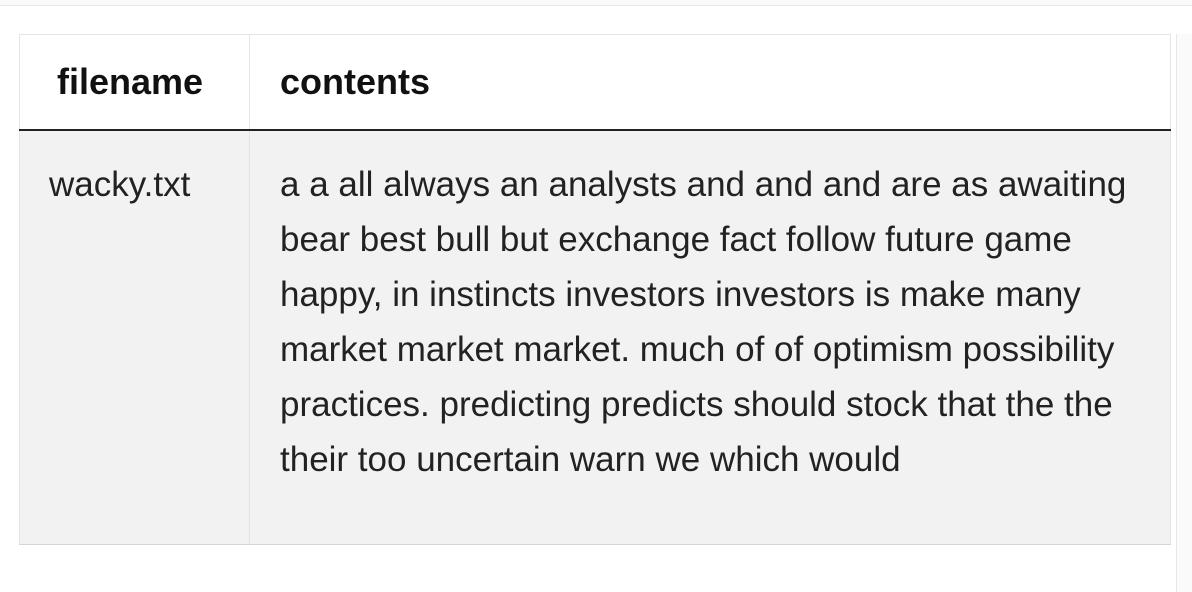 This screenshot has width=1192, height=592. Describe the element at coordinates (710, 82) in the screenshot. I see `column-header-contents: contents` at that location.